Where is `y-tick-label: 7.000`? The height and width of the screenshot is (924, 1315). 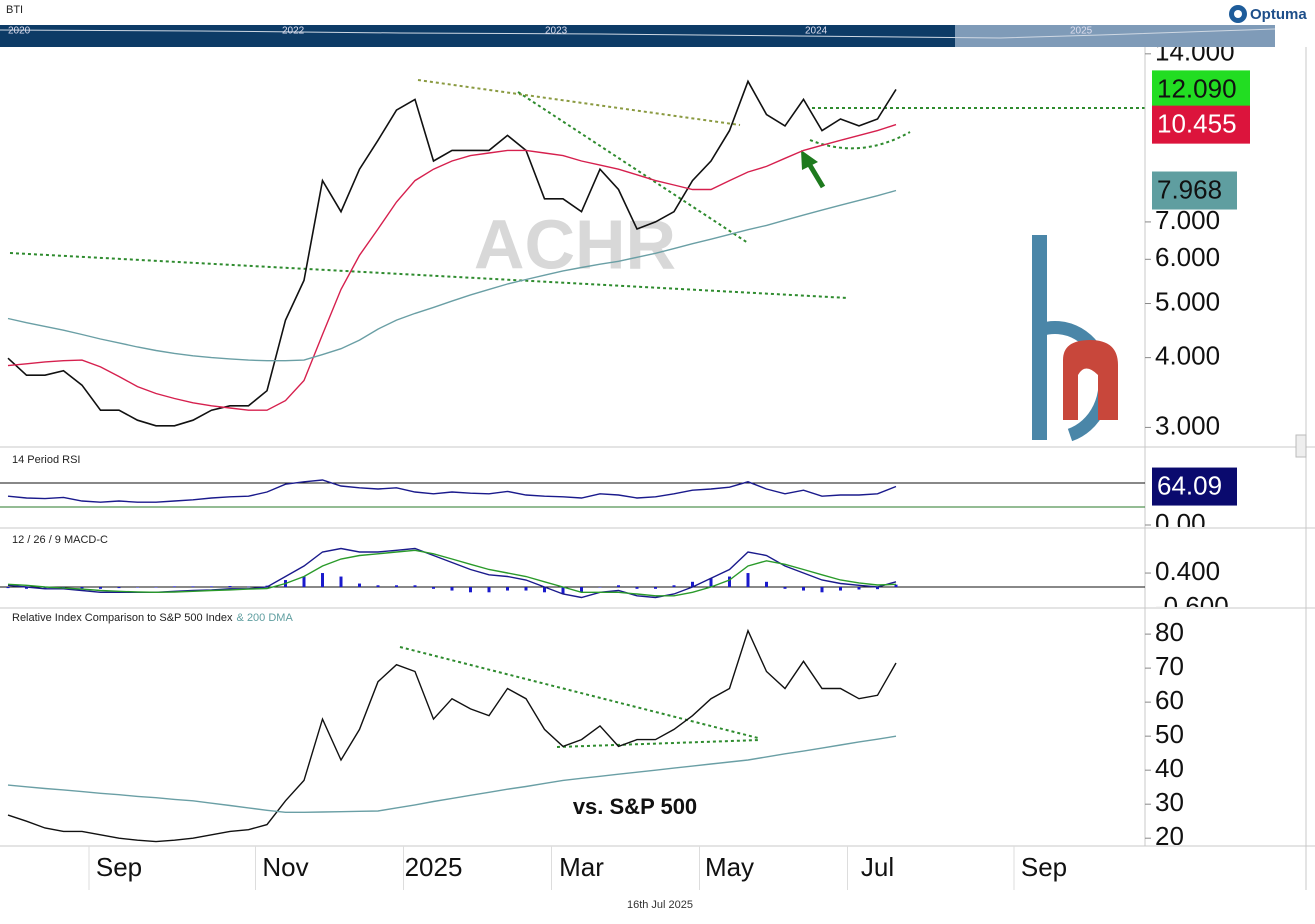
y-tick-label: 7.000 is located at coordinates (1187, 220).